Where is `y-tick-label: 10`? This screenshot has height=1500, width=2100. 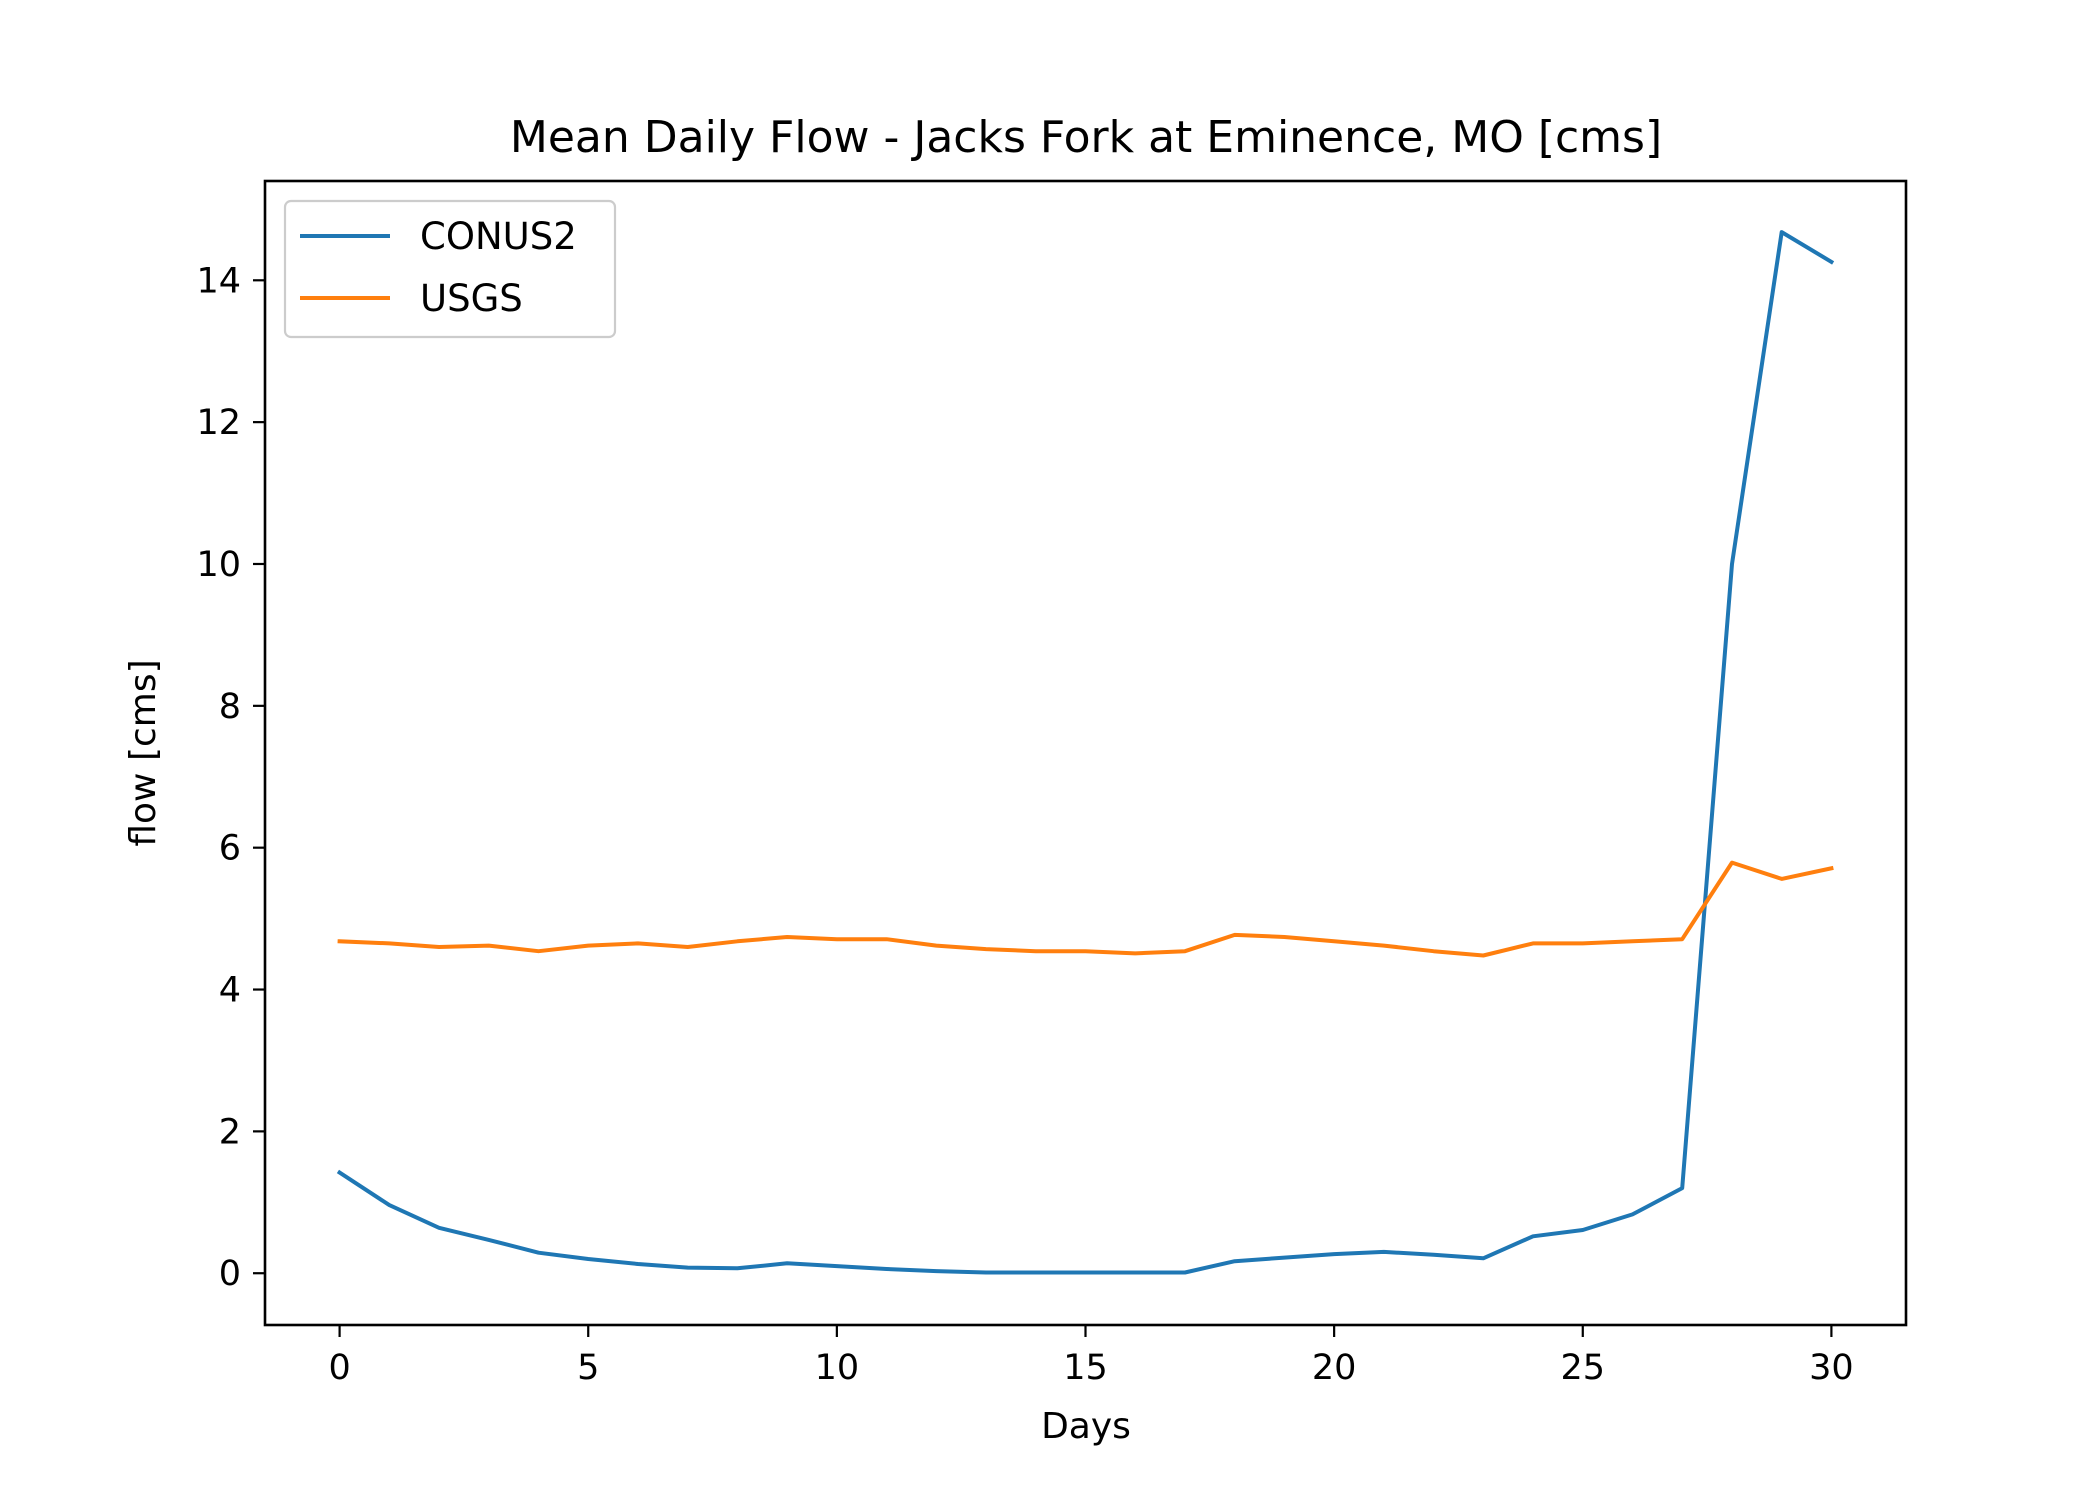 y-tick-label: 10 is located at coordinates (218, 565).